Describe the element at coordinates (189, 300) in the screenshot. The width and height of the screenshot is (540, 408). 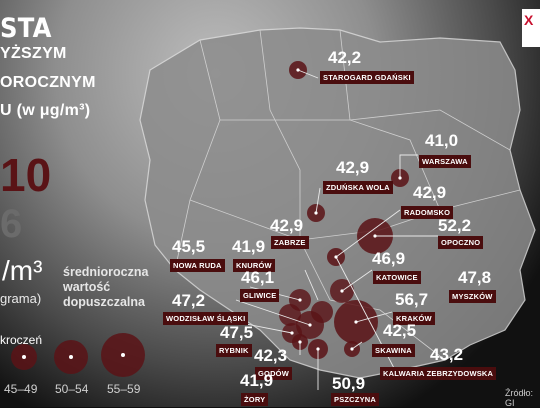
I see `city-value: 47,2` at that location.